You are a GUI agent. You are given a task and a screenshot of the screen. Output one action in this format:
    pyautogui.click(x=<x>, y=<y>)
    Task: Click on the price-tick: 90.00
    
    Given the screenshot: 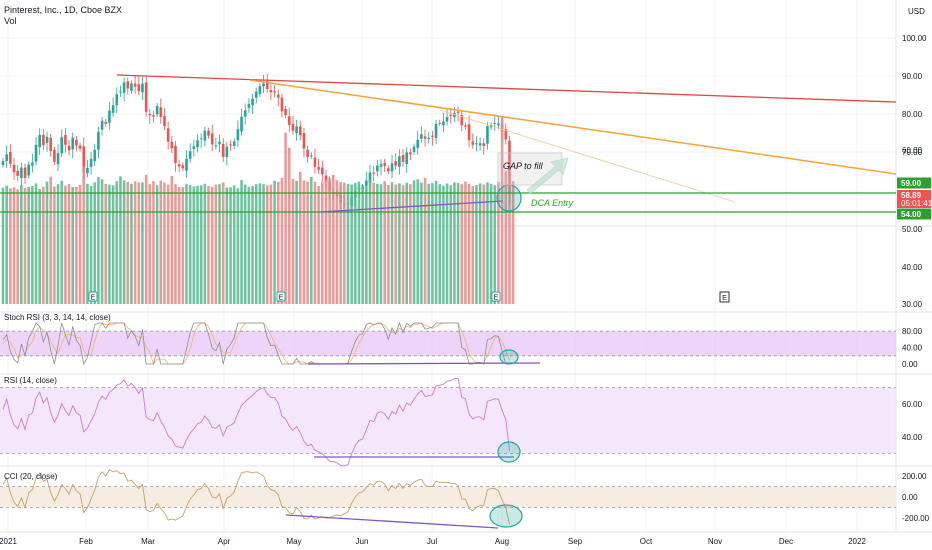 What is the action you would take?
    pyautogui.click(x=912, y=76)
    